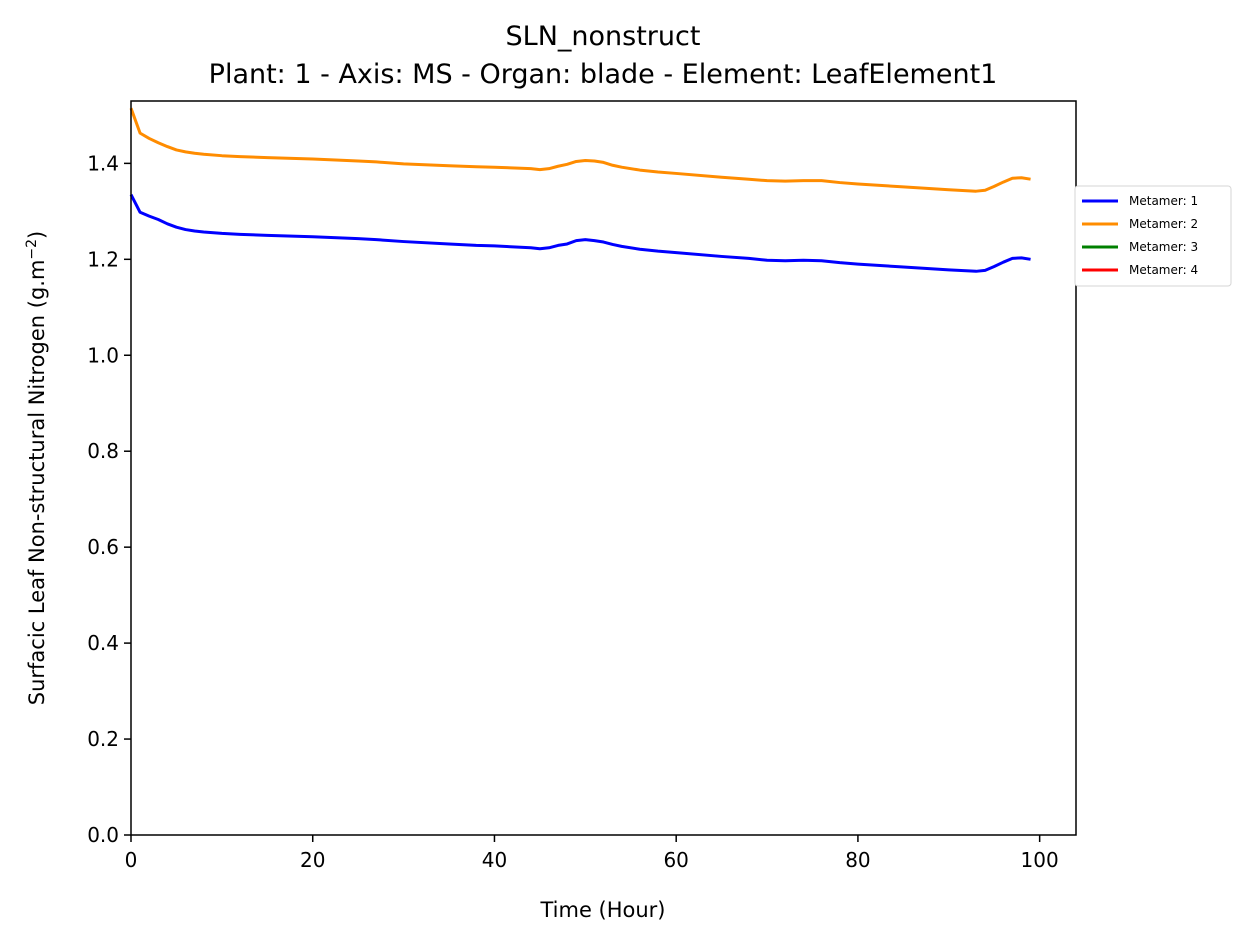 The width and height of the screenshot is (1252, 942). I want to click on legend-label-metamer-2: Metamer: 2, so click(1163, 224).